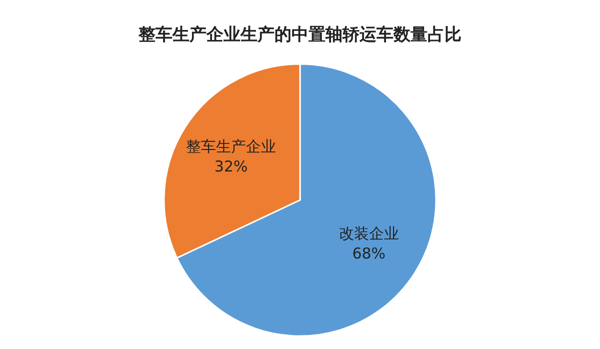 The image size is (600, 349). I want to click on chart-title: 整车生产企业生产的中置轴轿运车数量占比, so click(300, 35).